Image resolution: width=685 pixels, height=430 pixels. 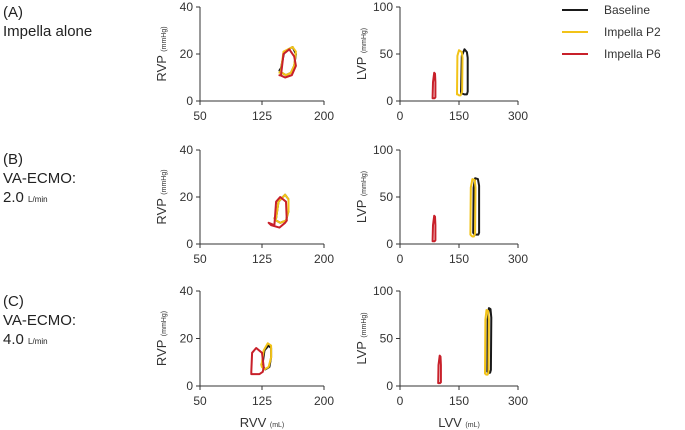 I want to click on pv-loop-baseline, so click(x=464, y=72).